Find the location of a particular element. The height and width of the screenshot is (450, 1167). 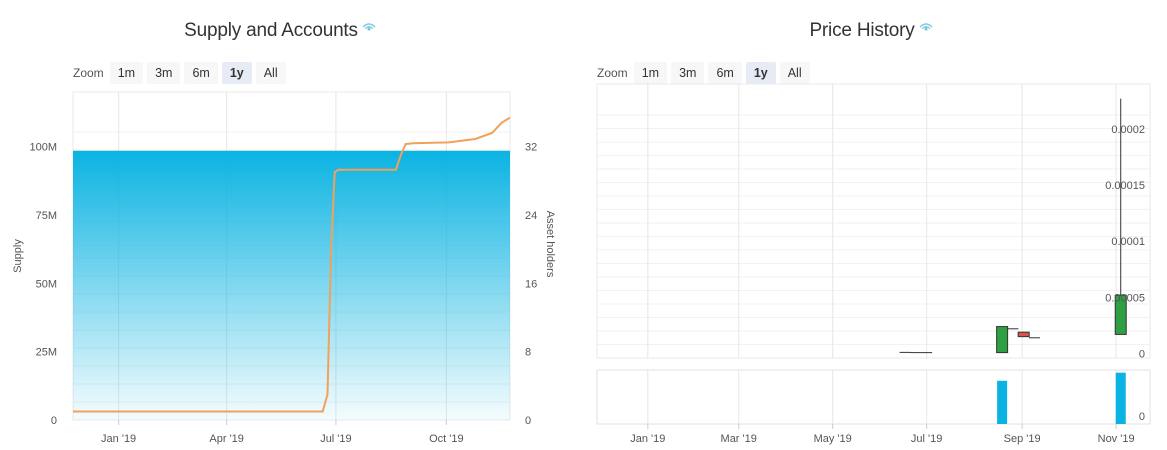

y2-tick-label: 0 is located at coordinates (528, 421).